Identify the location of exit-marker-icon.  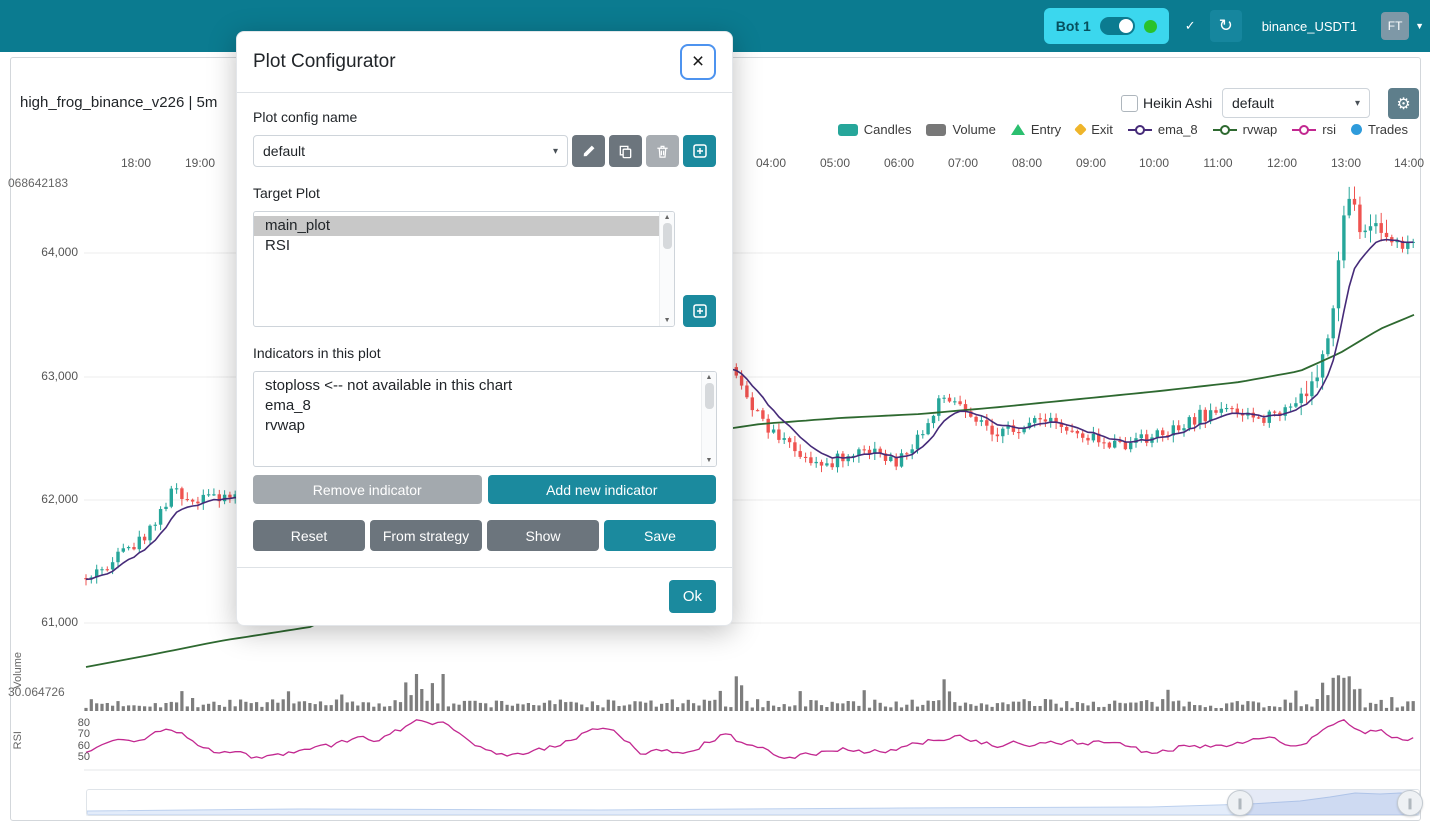
(1081, 129).